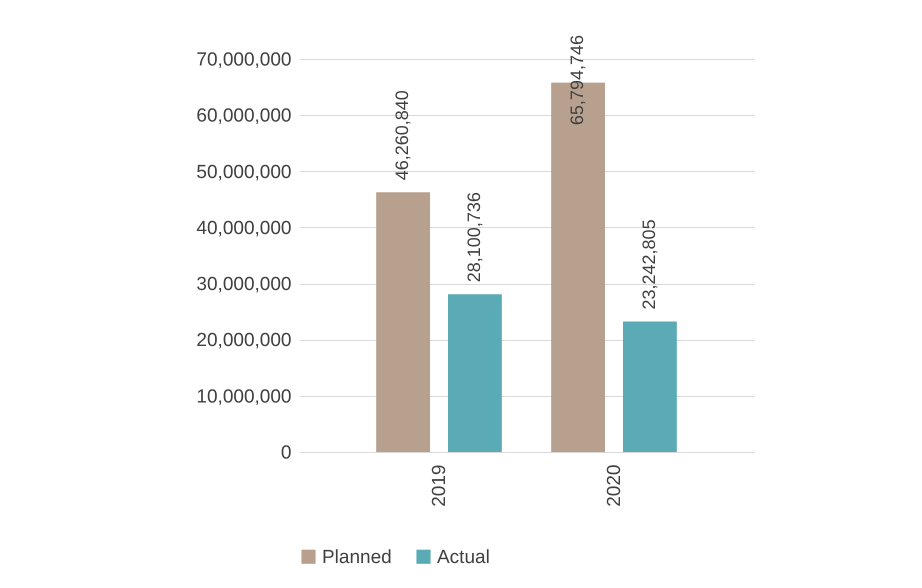 This screenshot has width=922, height=588. I want to click on x-tick-label: 2019, so click(439, 485).